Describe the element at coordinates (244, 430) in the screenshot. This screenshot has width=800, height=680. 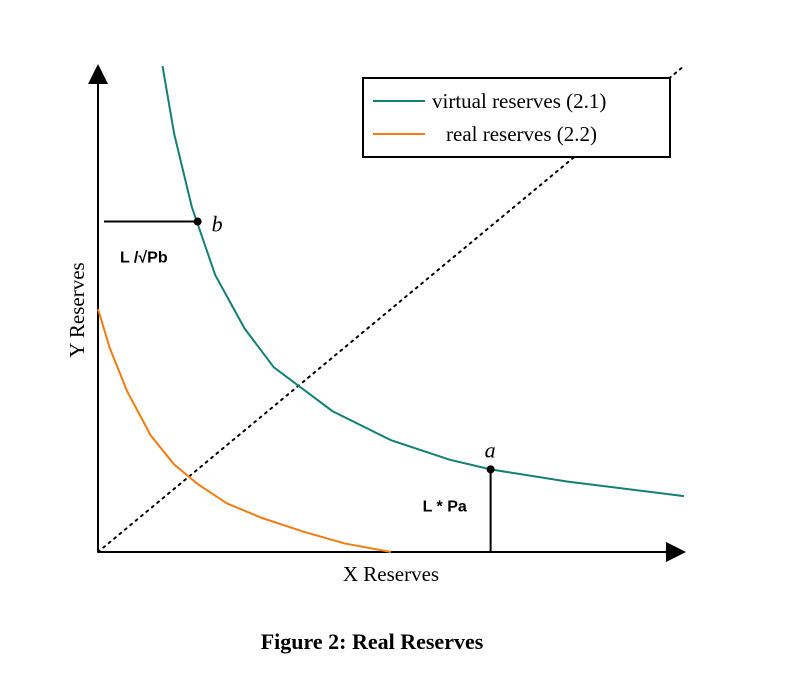
I see `real-reserves-curve` at that location.